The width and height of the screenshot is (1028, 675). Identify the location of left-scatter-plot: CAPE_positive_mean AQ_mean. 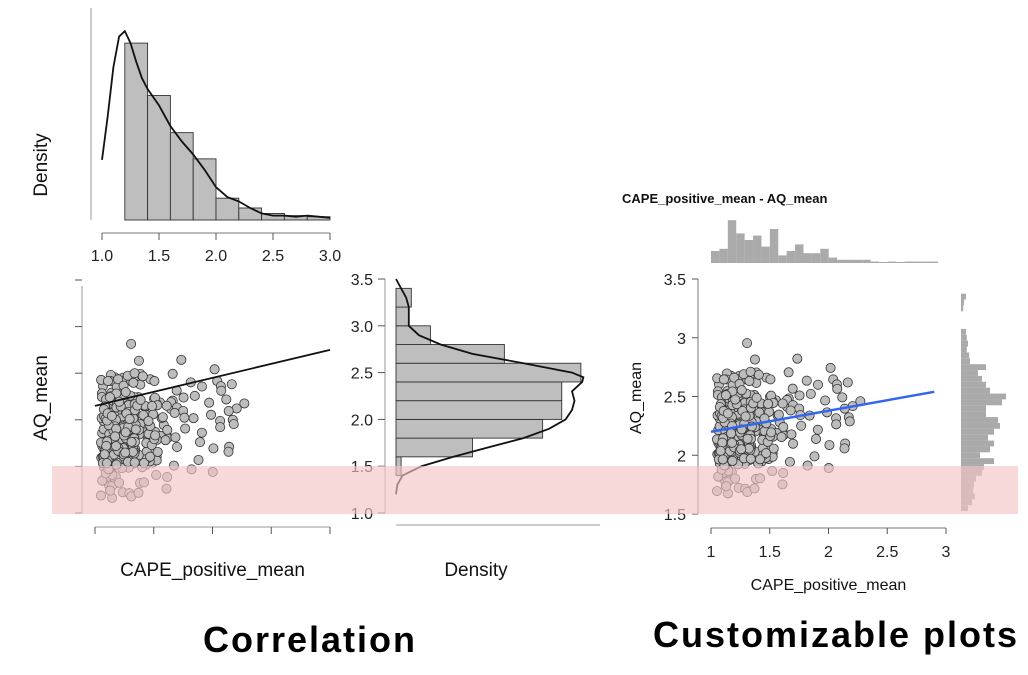
(181, 430).